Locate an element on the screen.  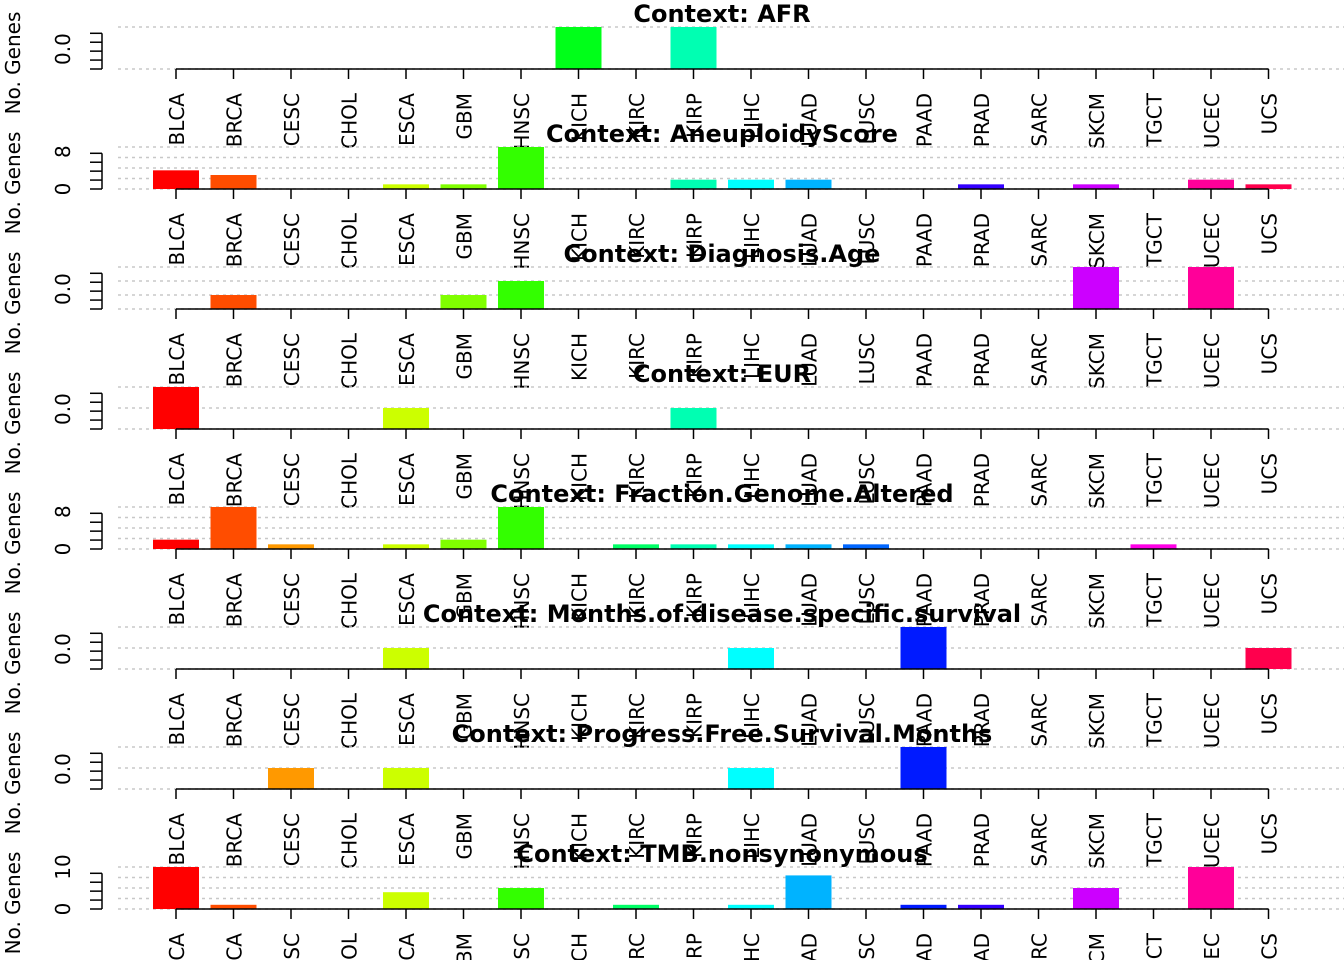
bar-paad is located at coordinates (923, 906).